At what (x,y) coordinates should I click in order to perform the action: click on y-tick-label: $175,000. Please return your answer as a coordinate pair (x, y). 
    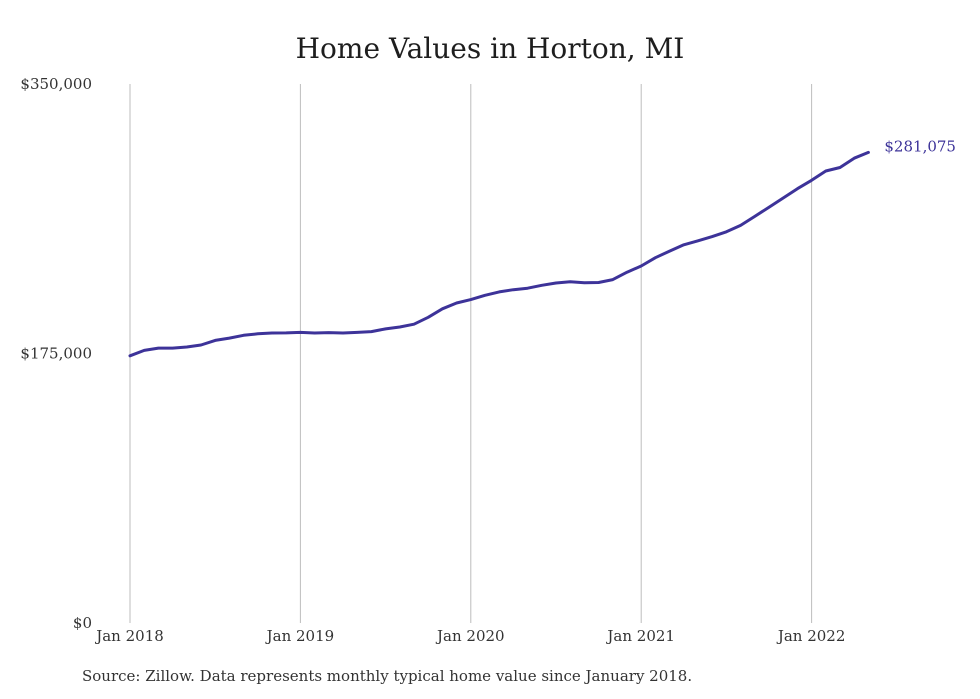
    Looking at the image, I should click on (56, 354).